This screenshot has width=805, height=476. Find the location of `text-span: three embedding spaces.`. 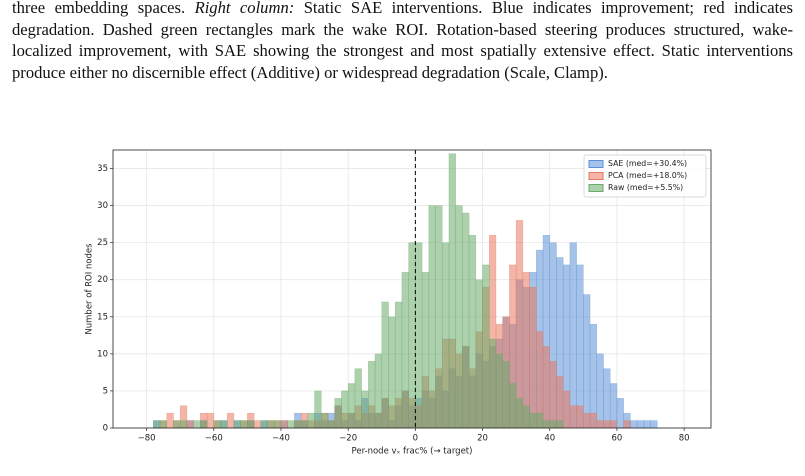

text-span: three embedding spaces. is located at coordinates (103, 8).